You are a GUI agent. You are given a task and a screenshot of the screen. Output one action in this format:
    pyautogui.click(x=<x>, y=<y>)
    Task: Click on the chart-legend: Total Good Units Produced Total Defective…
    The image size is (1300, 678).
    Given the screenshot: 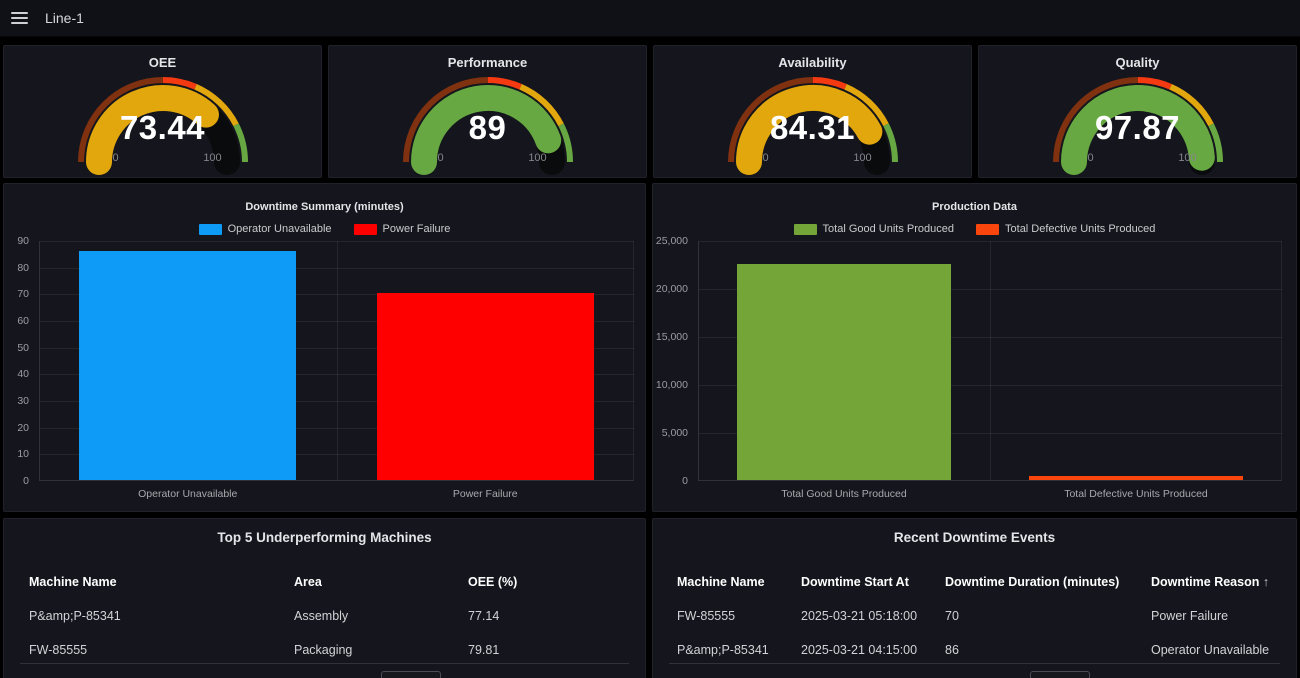 What is the action you would take?
    pyautogui.click(x=974, y=229)
    